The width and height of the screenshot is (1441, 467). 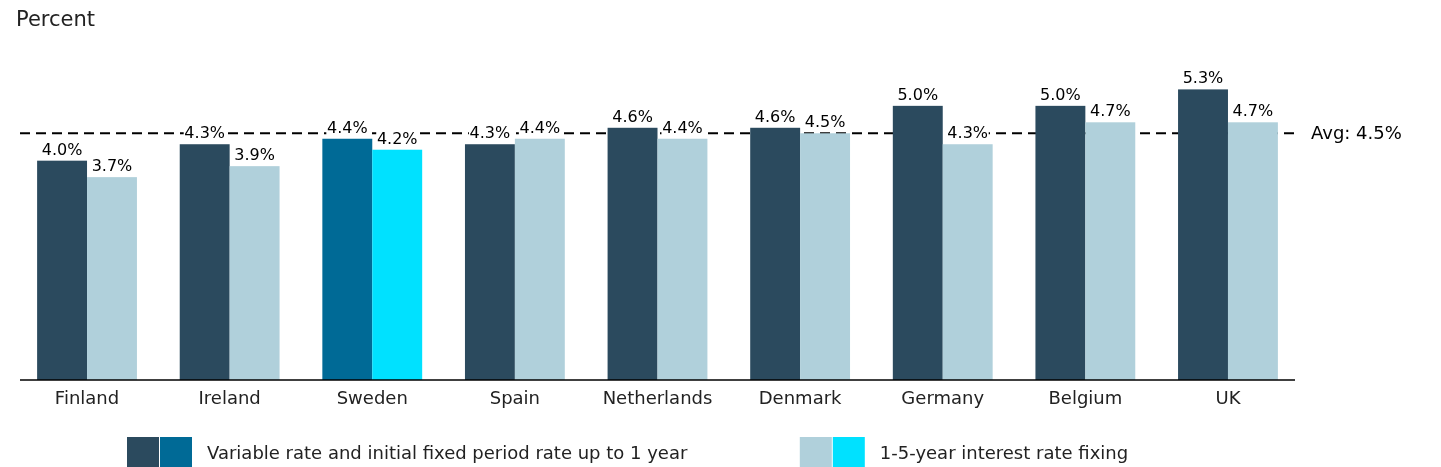 What do you see at coordinates (397, 138) in the screenshot?
I see `data-label: 4.2%` at bounding box center [397, 138].